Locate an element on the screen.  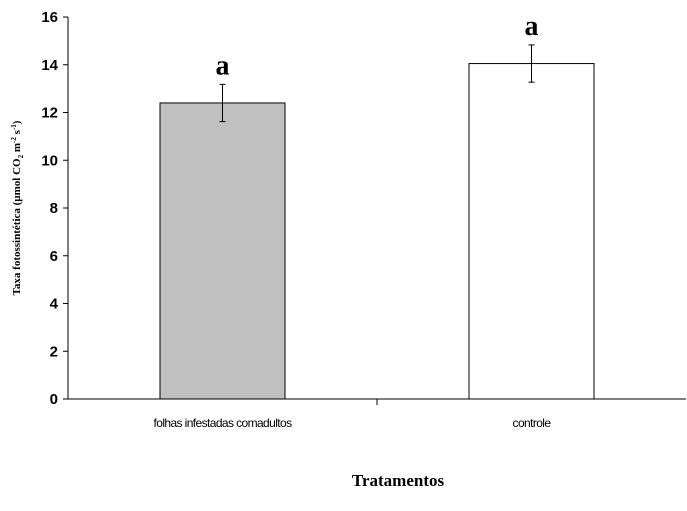
significance-label-1: a is located at coordinates (223, 65).